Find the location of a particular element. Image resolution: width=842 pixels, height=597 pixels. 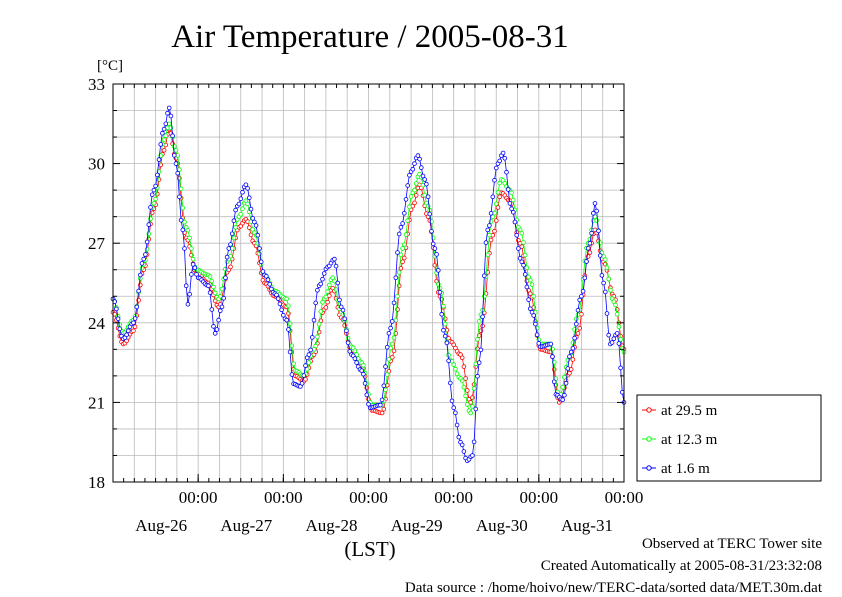

legend-label: at 12.3 m is located at coordinates (689, 440).